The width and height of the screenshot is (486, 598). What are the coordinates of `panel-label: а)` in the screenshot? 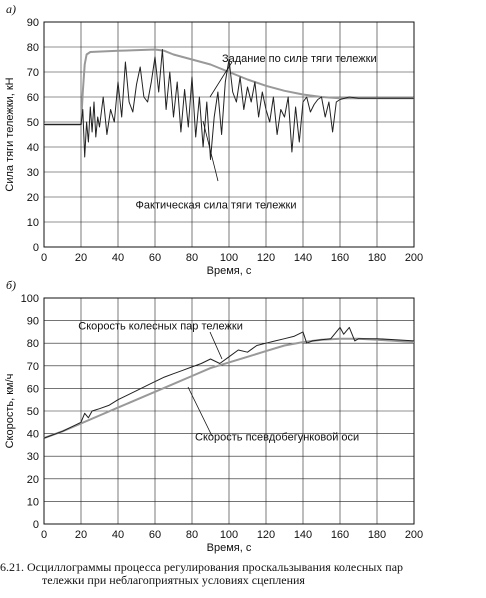 It's located at (11, 9).